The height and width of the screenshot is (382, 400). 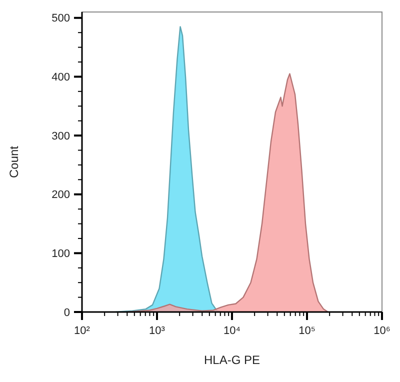 I want to click on y-tick-label: 400, so click(x=61, y=78).